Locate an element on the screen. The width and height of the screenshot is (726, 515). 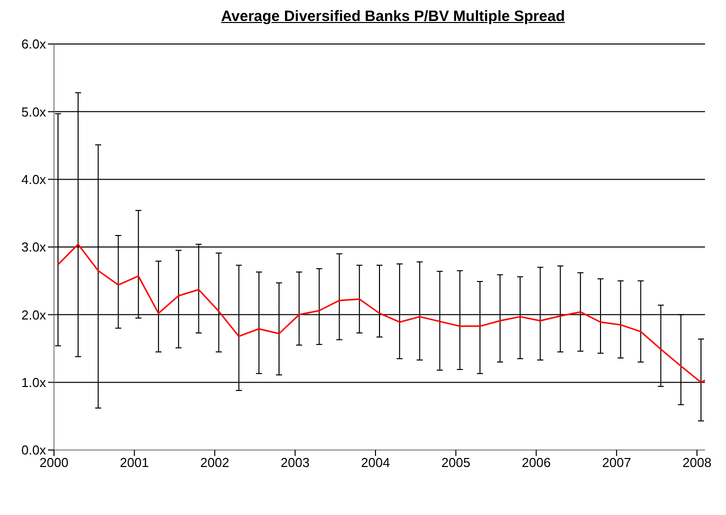
y-tick-label: 4.0x is located at coordinates (33, 179).